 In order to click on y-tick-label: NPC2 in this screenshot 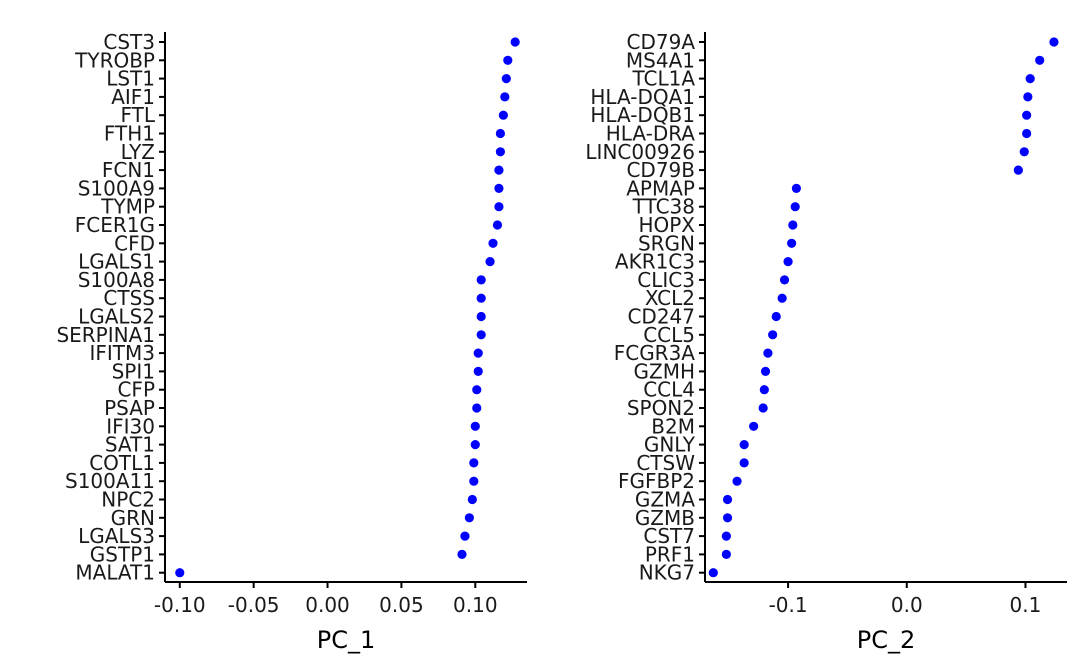, I will do `click(128, 500)`.